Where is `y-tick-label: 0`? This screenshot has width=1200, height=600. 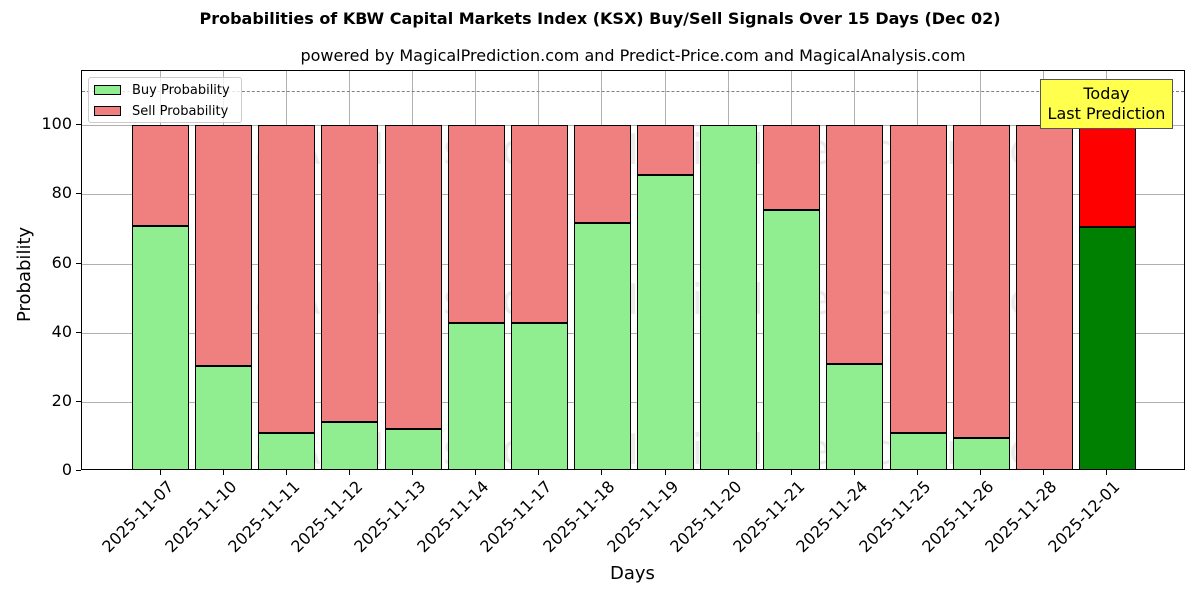 y-tick-label: 0 is located at coordinates (66, 469).